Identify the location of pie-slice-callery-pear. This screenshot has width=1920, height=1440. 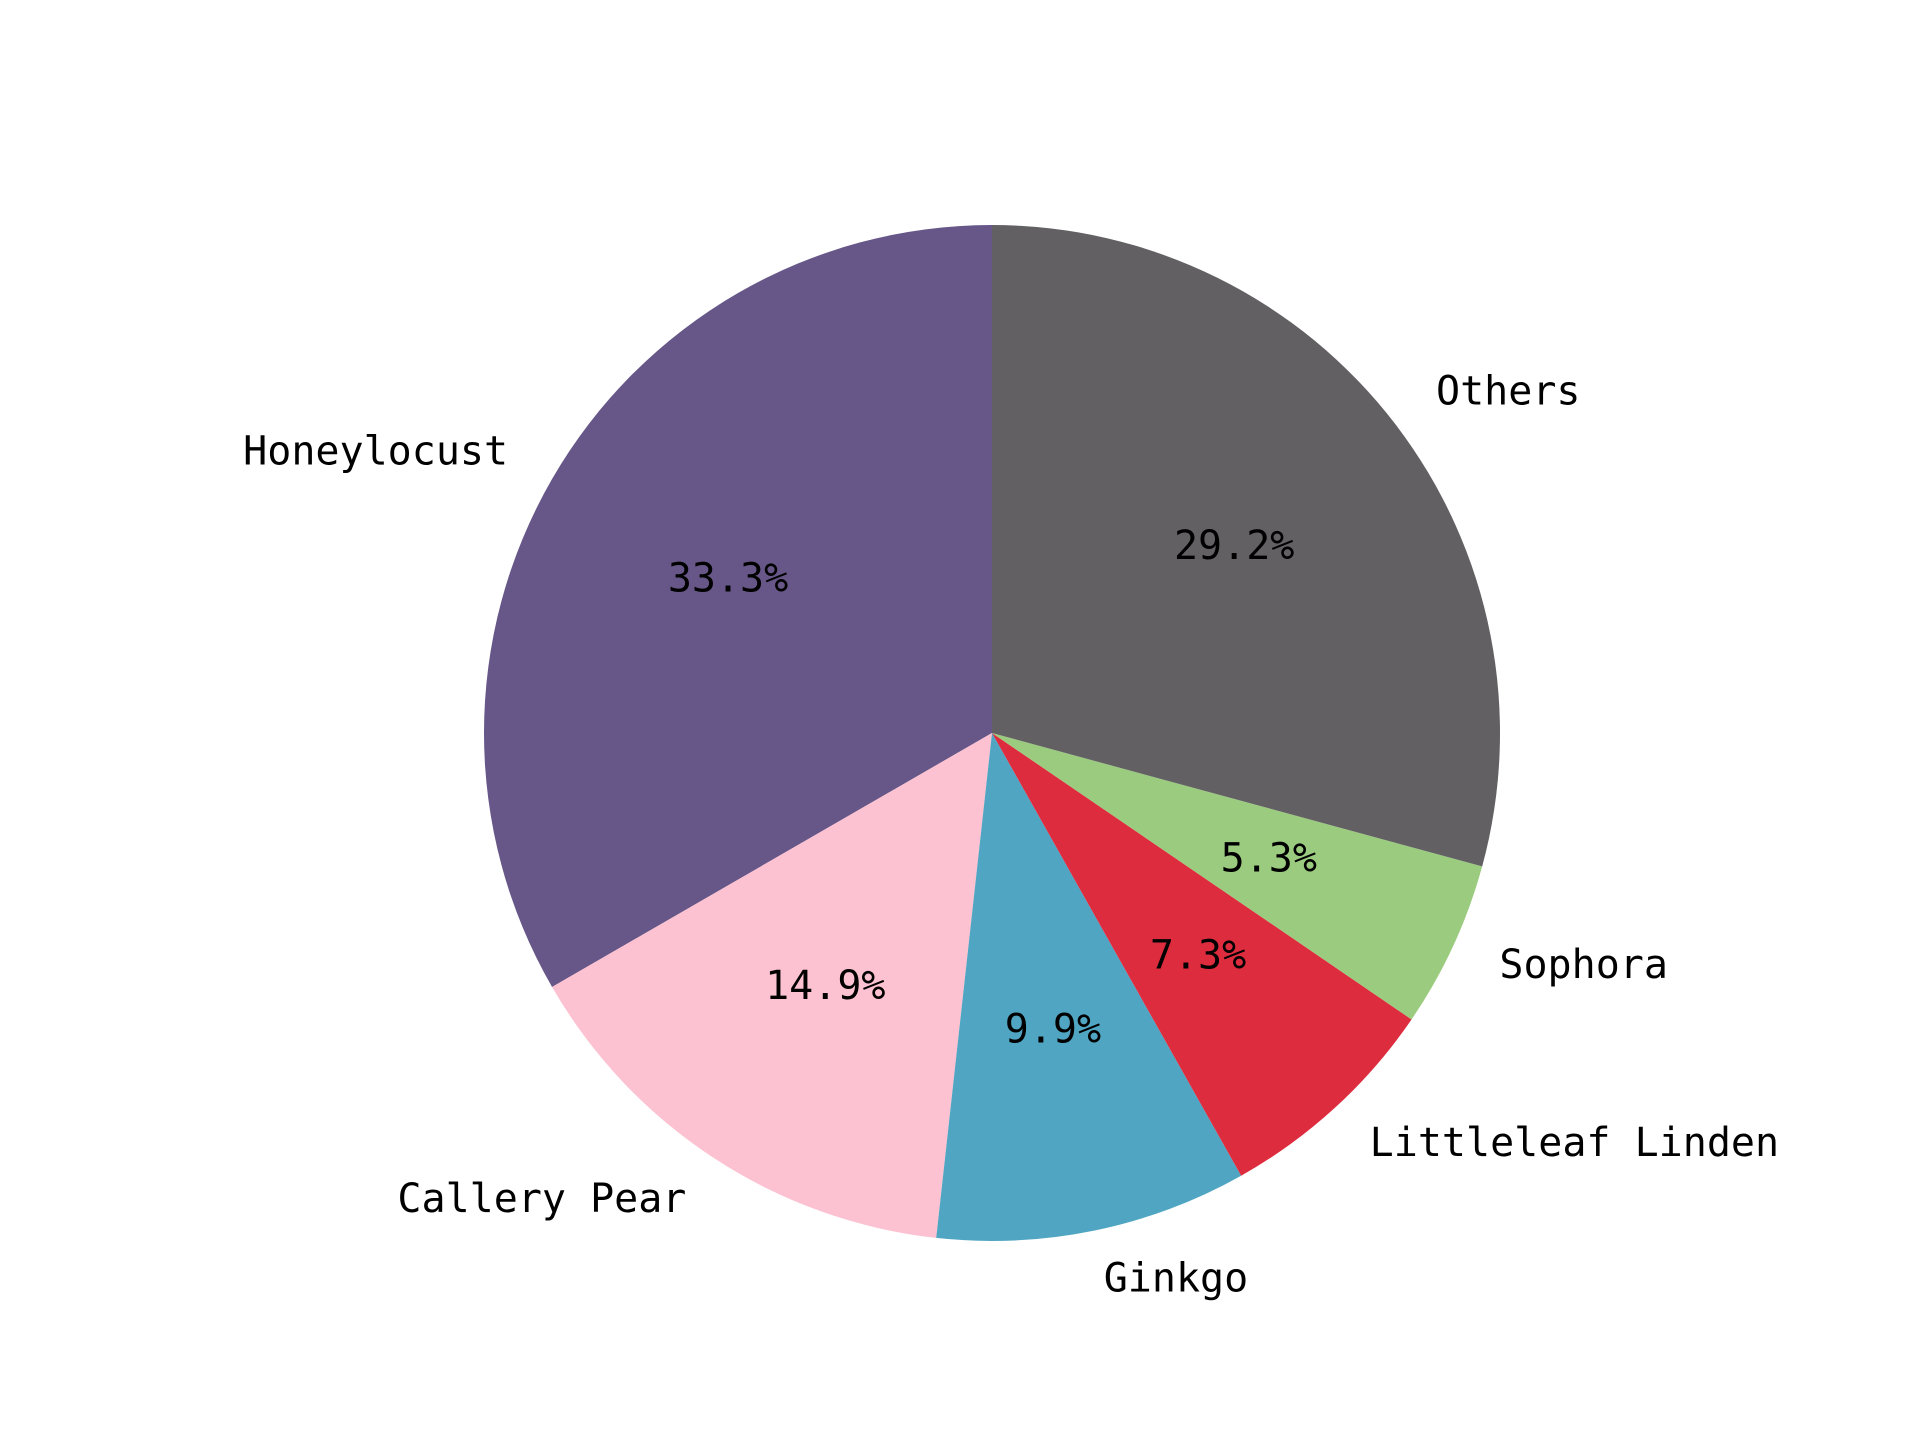
(772, 985).